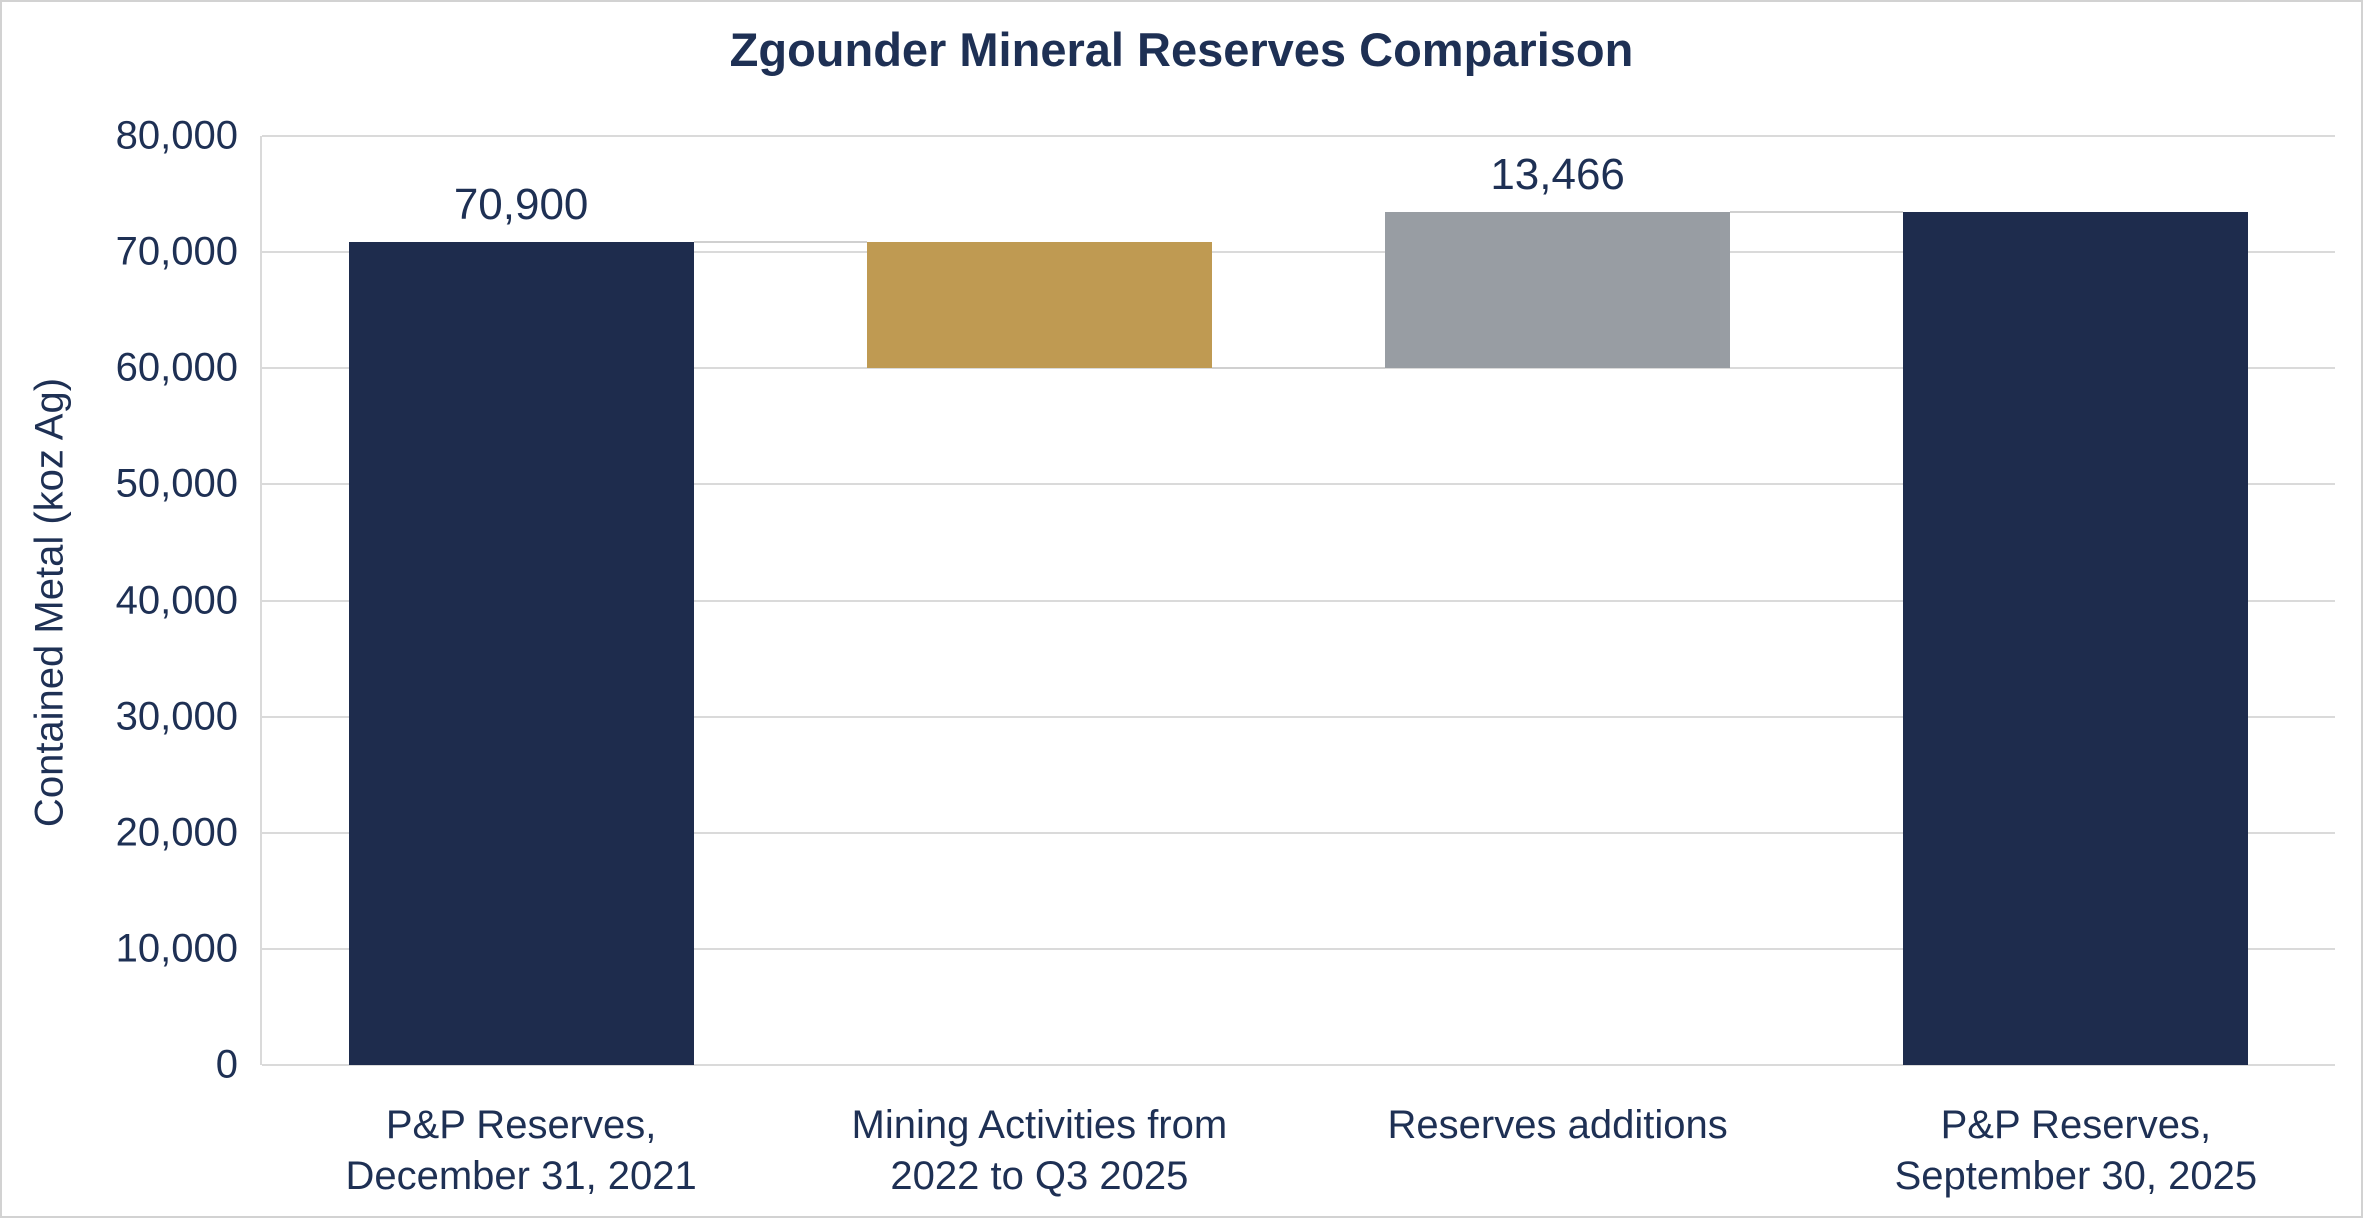 Image resolution: width=2363 pixels, height=1218 pixels. I want to click on bar-value-label-2: 13,466, so click(1557, 174).